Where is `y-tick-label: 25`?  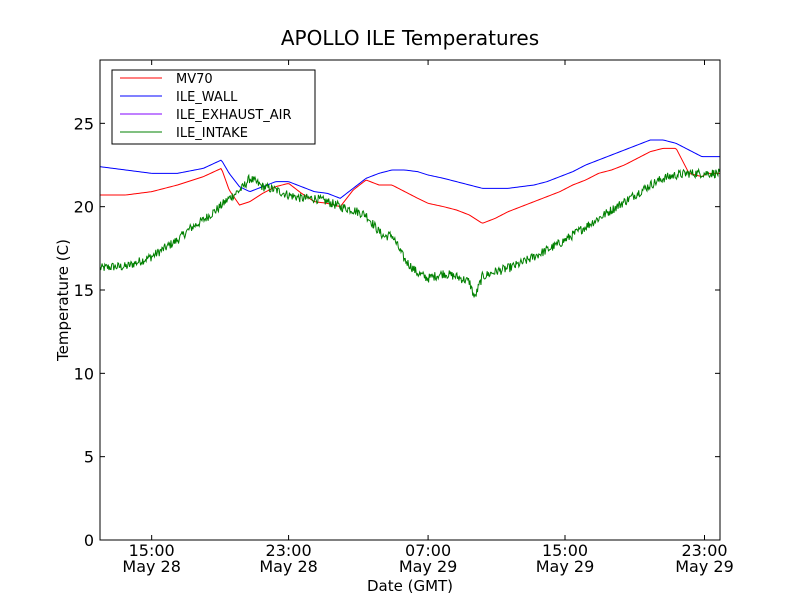 y-tick-label: 25 is located at coordinates (84, 123).